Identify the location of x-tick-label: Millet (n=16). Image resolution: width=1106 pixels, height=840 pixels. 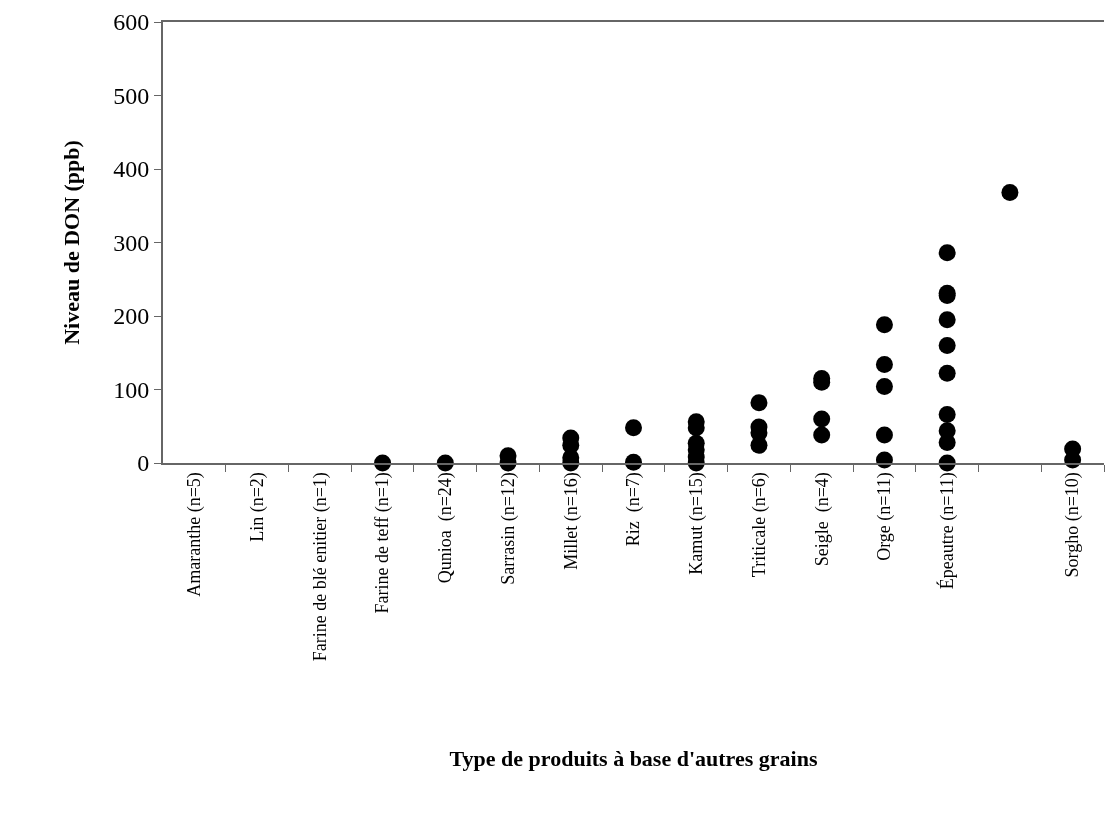
(571, 521).